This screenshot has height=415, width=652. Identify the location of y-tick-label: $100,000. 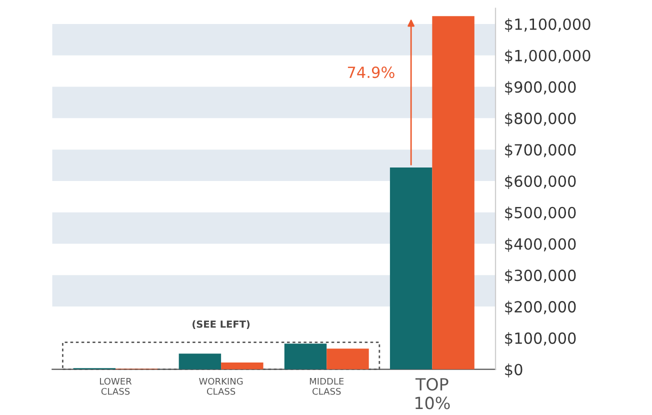
(540, 339).